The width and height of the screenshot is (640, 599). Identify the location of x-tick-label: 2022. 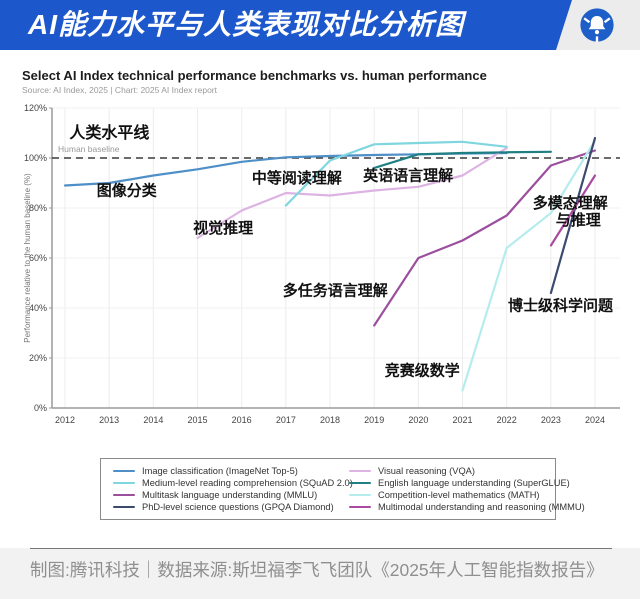
(507, 420).